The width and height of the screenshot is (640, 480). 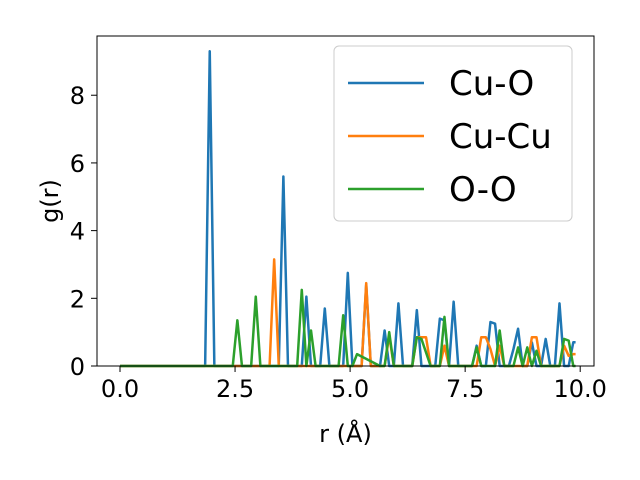 I want to click on y-axis-label: g(r), so click(x=50, y=201).